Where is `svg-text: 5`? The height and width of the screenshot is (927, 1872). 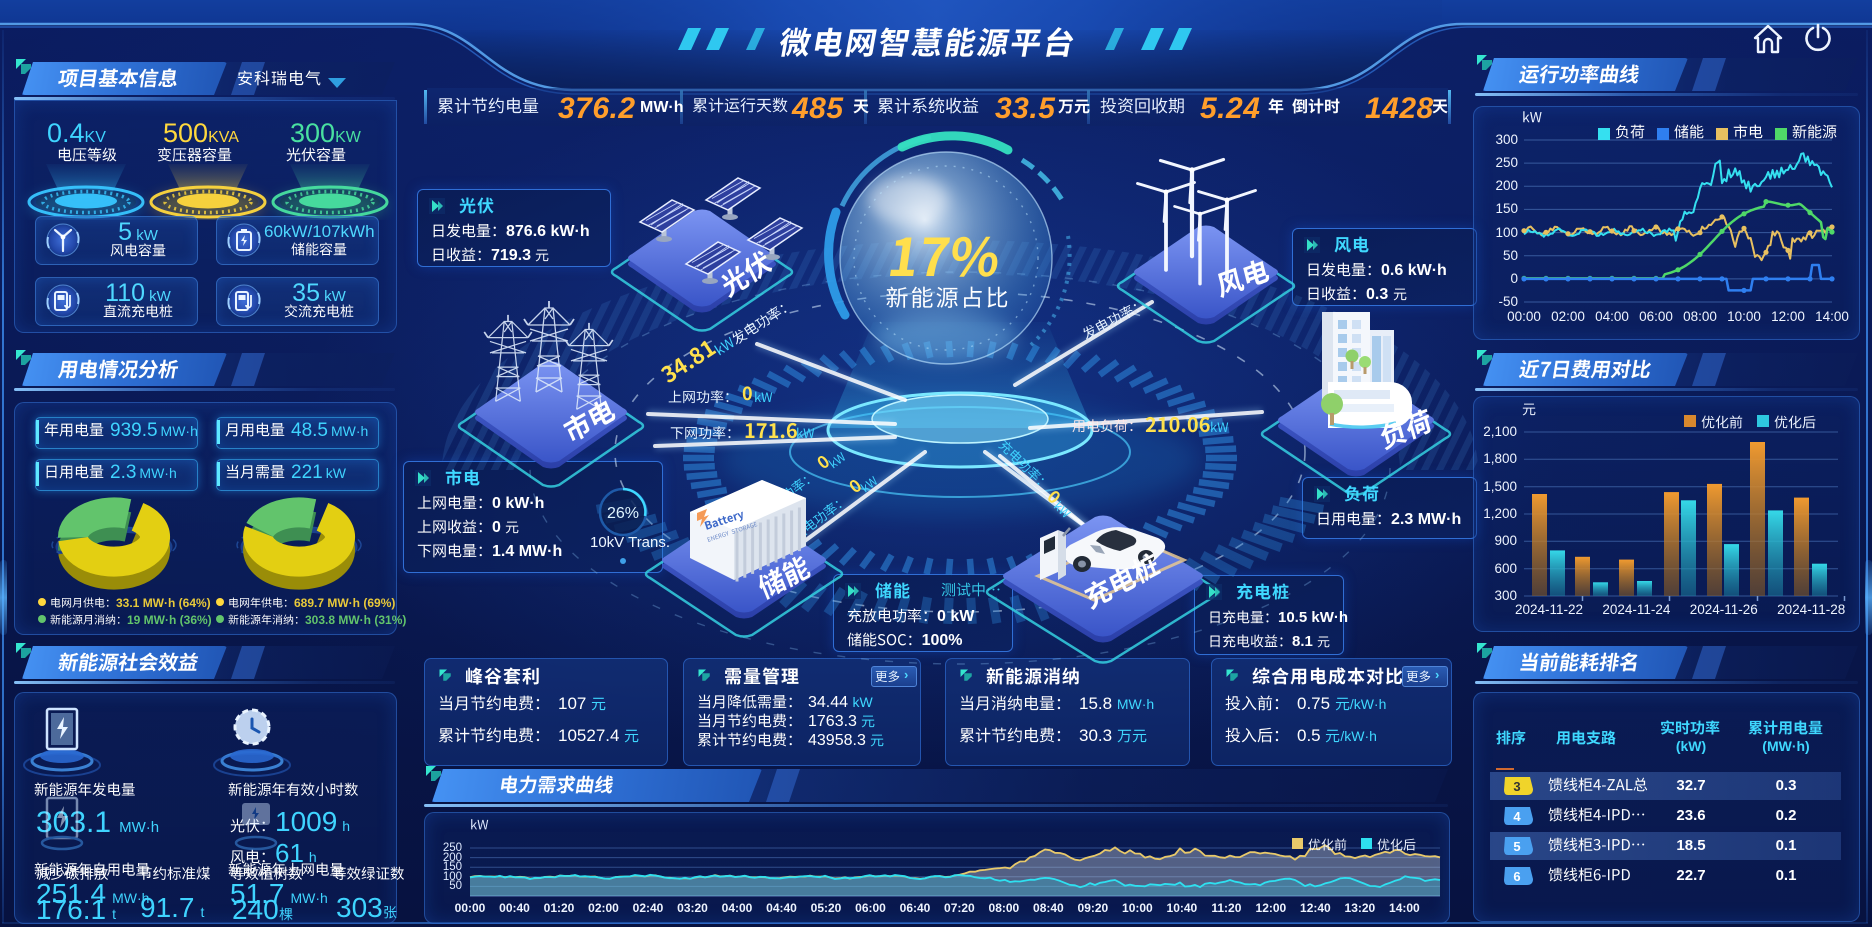
svg-text: 5 is located at coordinates (1516, 846).